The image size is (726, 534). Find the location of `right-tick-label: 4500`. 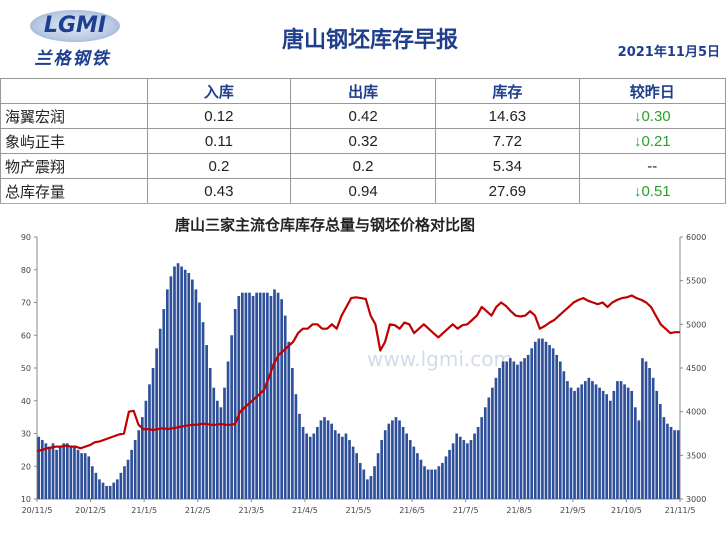

right-tick-label: 4500 is located at coordinates (696, 368).